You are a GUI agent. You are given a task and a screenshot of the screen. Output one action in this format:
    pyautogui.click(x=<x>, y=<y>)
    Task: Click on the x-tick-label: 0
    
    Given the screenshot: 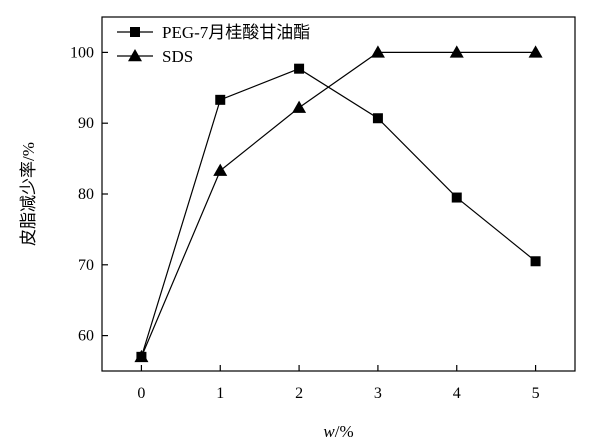 What is the action you would take?
    pyautogui.click(x=141, y=393)
    